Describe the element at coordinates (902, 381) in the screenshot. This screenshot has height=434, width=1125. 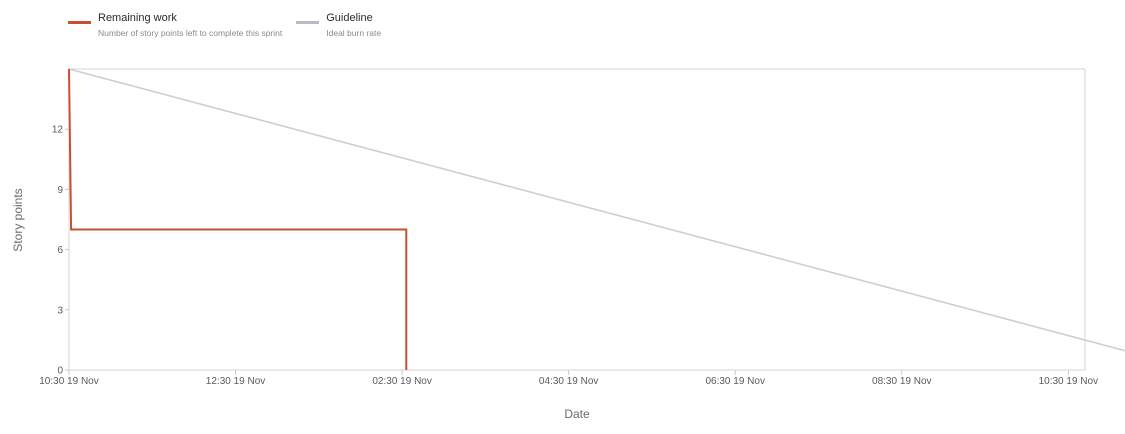
I see `x-tick-label: 08:30 19 Nov` at that location.